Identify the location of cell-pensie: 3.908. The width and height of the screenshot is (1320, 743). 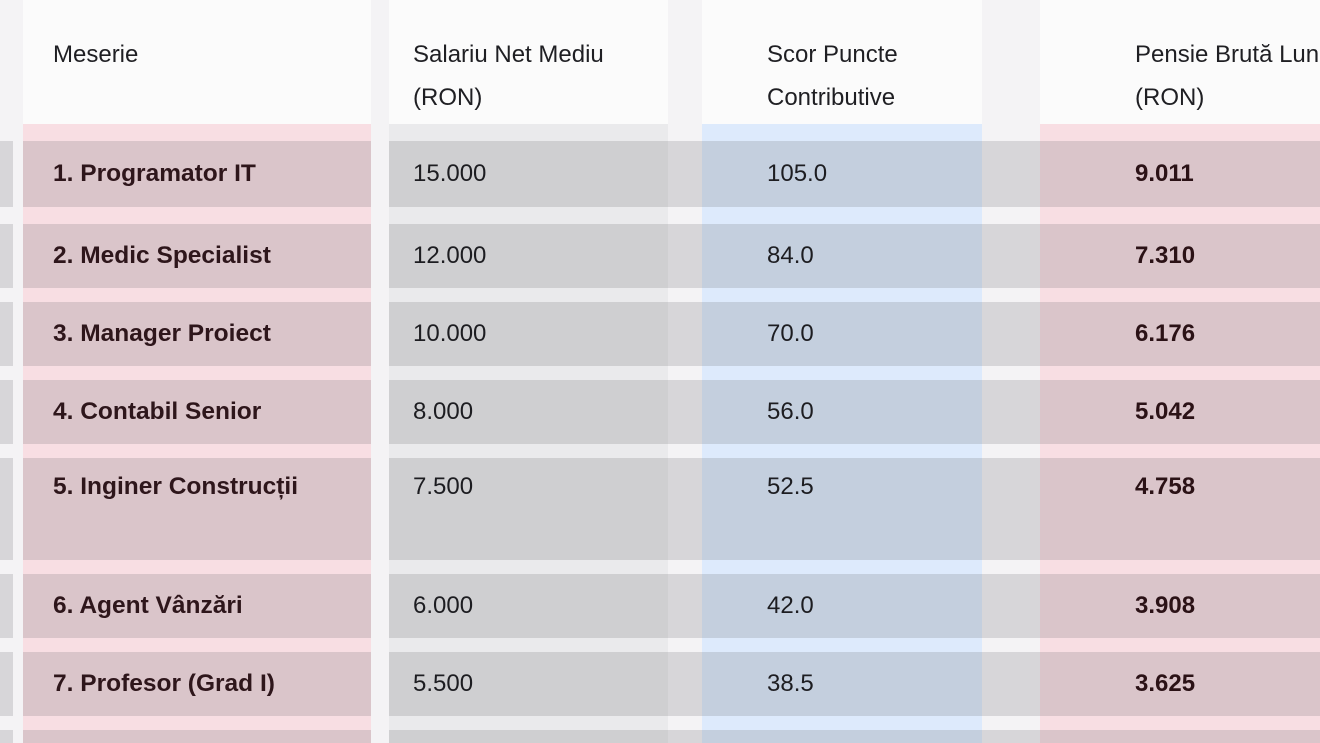
(1165, 605).